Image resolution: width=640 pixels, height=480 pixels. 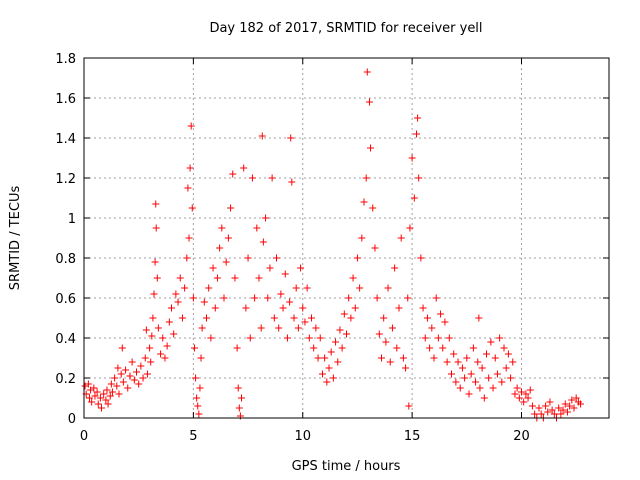 What do you see at coordinates (193, 436) in the screenshot?
I see `x-tick-label: 5` at bounding box center [193, 436].